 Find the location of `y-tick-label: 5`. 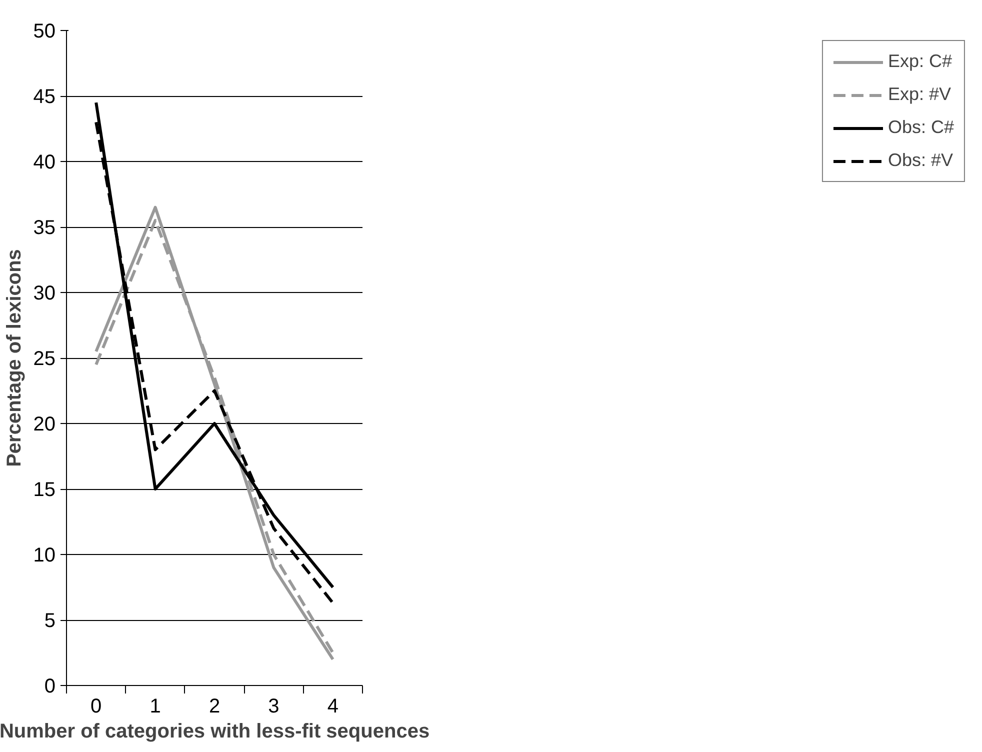

y-tick-label: 5 is located at coordinates (50, 621).